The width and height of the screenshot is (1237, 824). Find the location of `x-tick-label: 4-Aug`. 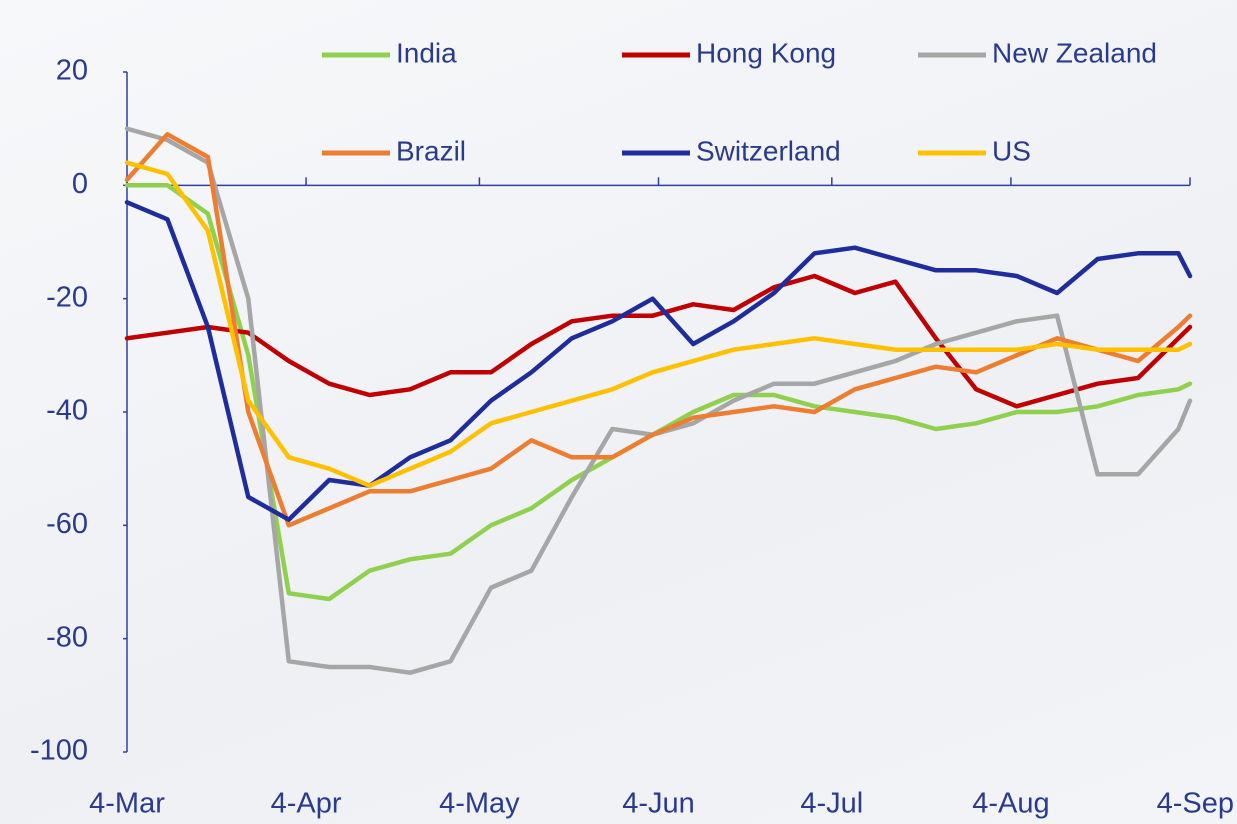

x-tick-label: 4-Aug is located at coordinates (1010, 804).